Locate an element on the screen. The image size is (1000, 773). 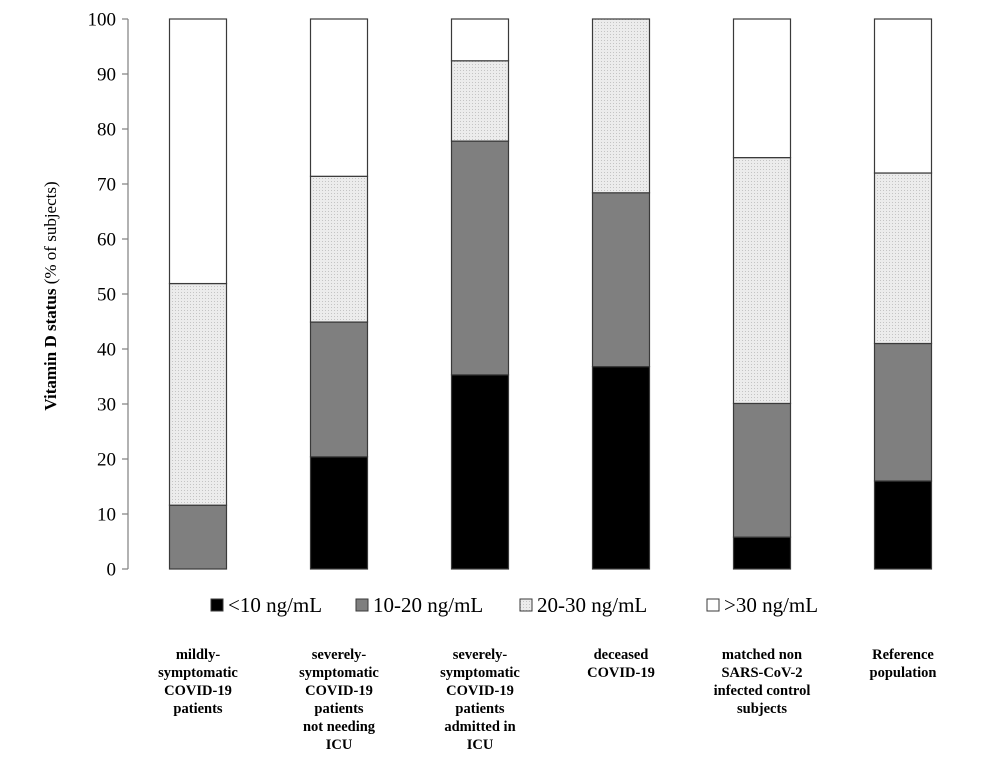
y-tick-label: 30 is located at coordinates (106, 405).